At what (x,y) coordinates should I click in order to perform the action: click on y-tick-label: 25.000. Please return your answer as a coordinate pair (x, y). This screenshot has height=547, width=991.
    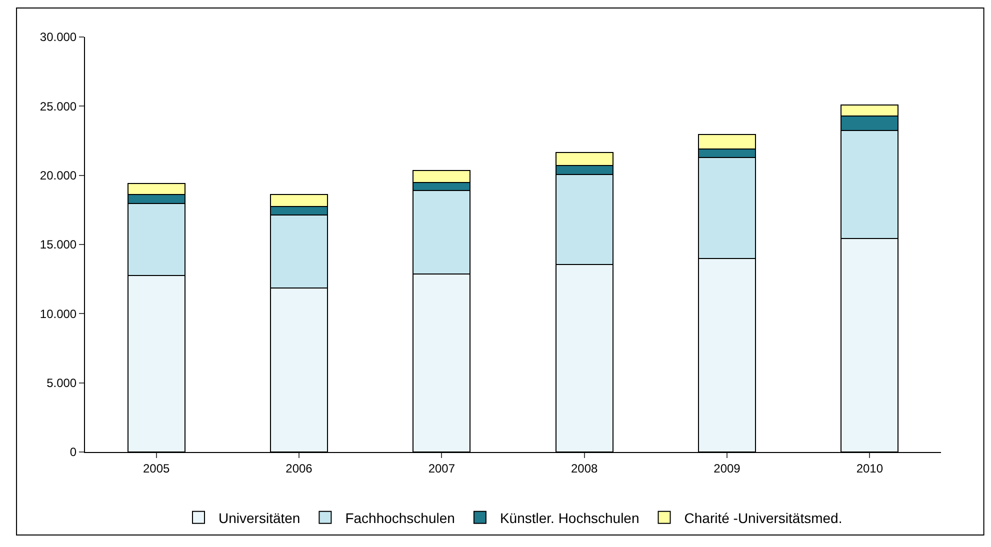
    Looking at the image, I should click on (58, 106).